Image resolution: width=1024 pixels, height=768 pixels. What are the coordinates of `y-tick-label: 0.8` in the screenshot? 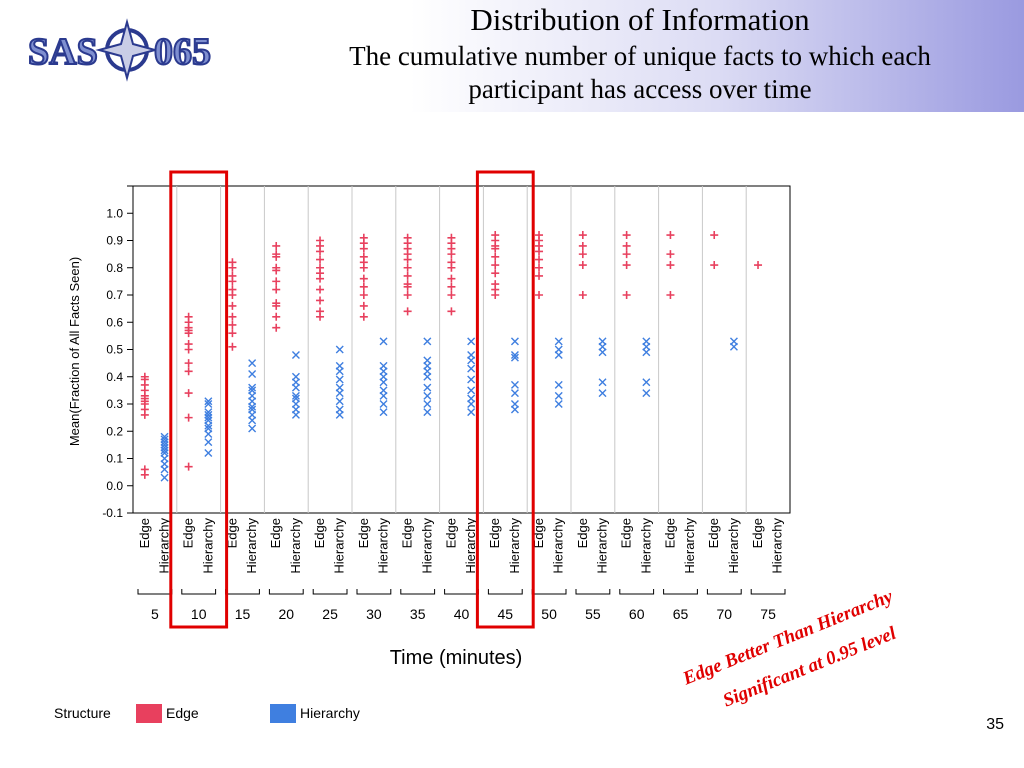 It's located at (114, 268).